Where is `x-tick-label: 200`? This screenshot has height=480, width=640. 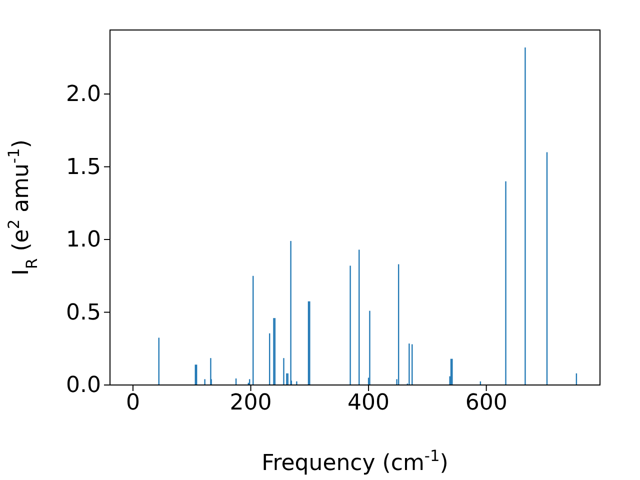 x-tick-label: 200 is located at coordinates (251, 403).